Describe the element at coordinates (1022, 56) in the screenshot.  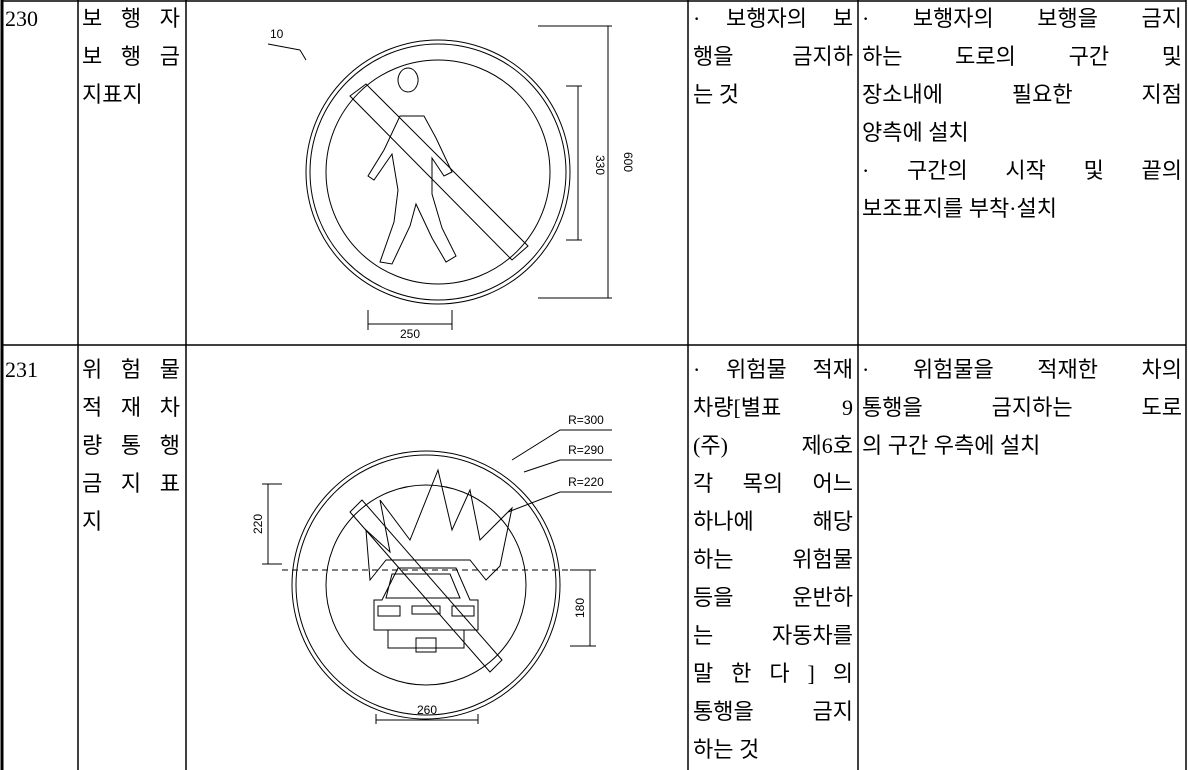
I see `text-line: 하는 도로의 구간 및` at that location.